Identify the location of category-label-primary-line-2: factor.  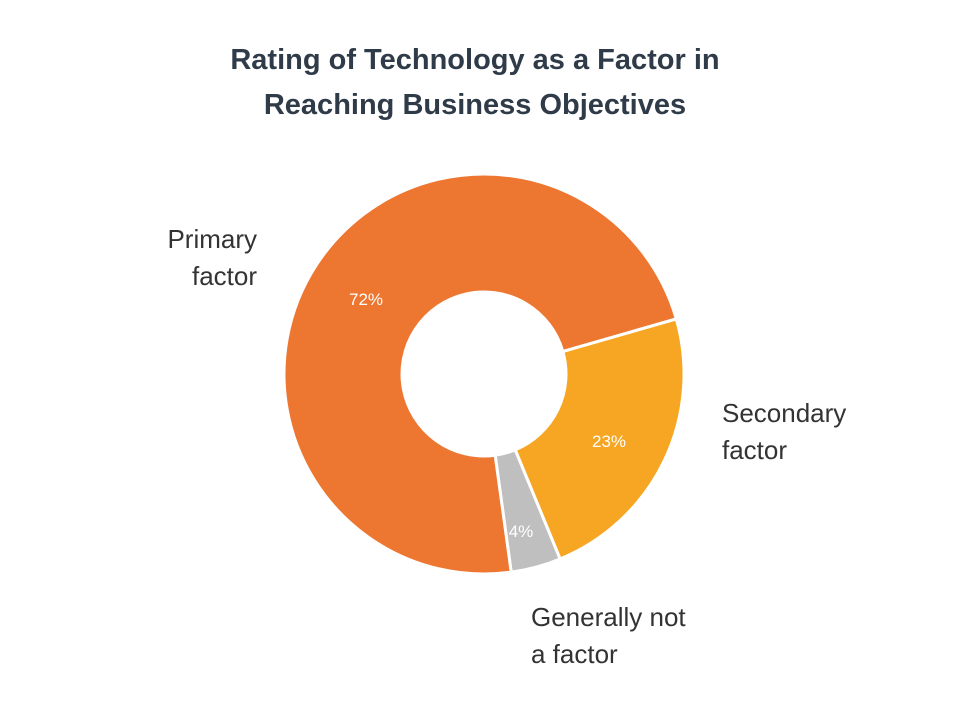
(224, 276).